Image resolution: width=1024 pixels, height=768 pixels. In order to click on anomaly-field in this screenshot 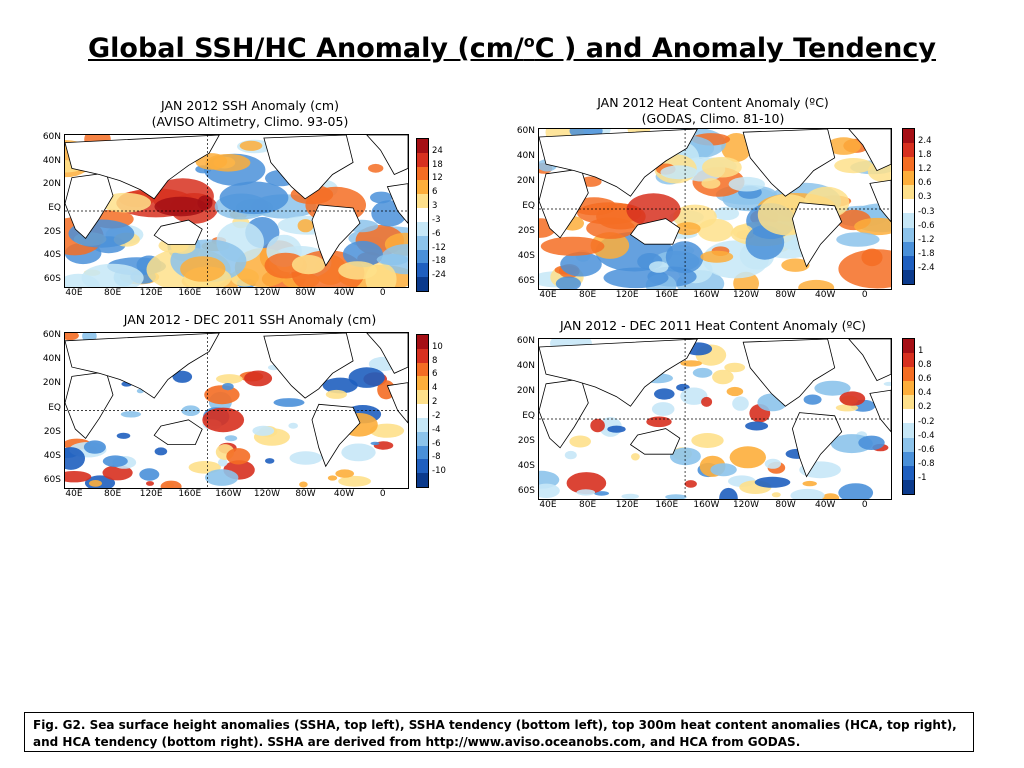, I will do `click(715, 419)`.